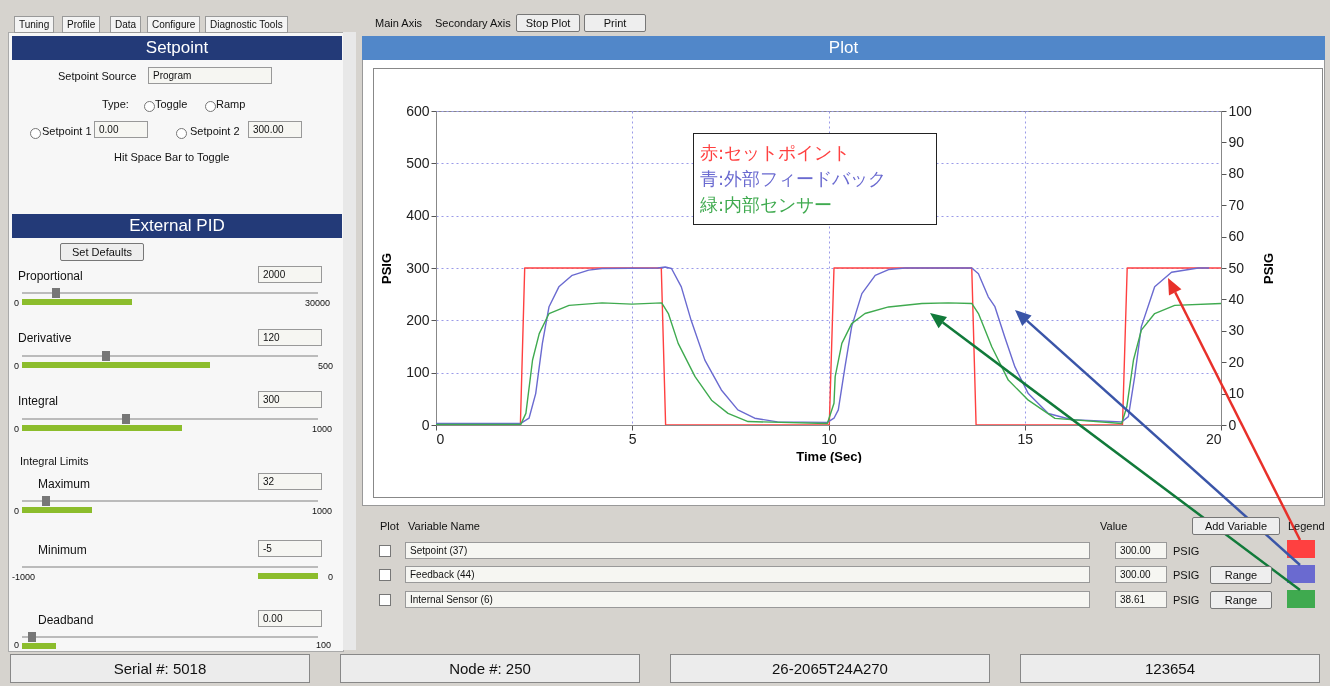  Describe the element at coordinates (389, 526) in the screenshot. I see `text: Plot` at that location.